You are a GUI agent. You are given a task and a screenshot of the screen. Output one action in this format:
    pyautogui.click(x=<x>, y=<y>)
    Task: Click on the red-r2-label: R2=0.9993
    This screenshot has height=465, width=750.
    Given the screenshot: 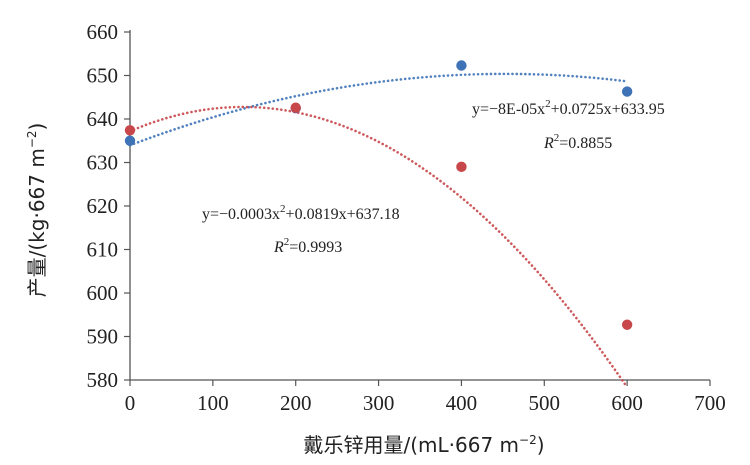 What is the action you would take?
    pyautogui.click(x=307, y=246)
    